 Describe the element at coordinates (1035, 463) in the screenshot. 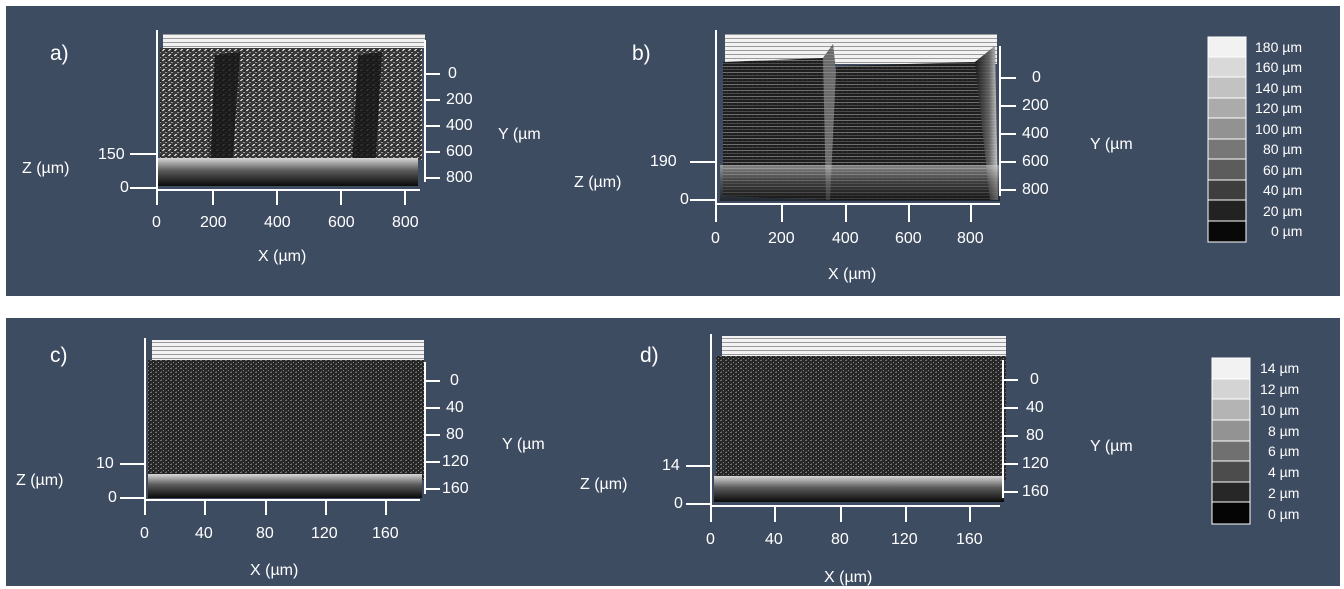

I see `y-tick-d-3: 120` at that location.